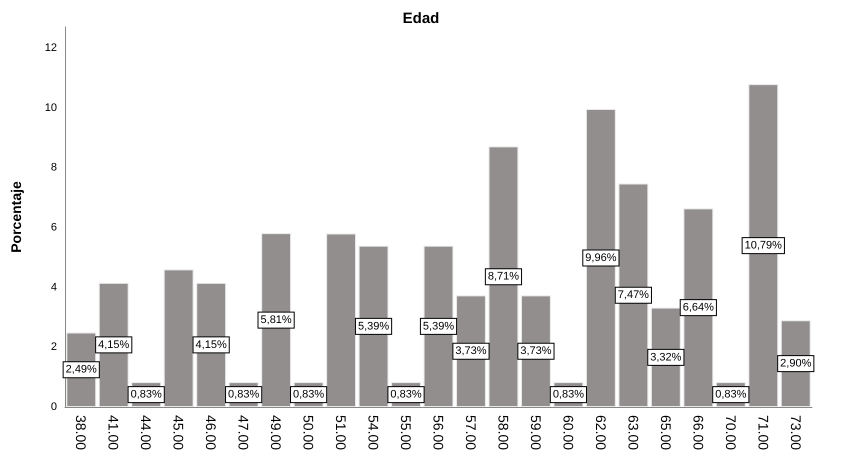 The height and width of the screenshot is (457, 842). What do you see at coordinates (600, 432) in the screenshot?
I see `x-tick-label: 62.00` at bounding box center [600, 432].